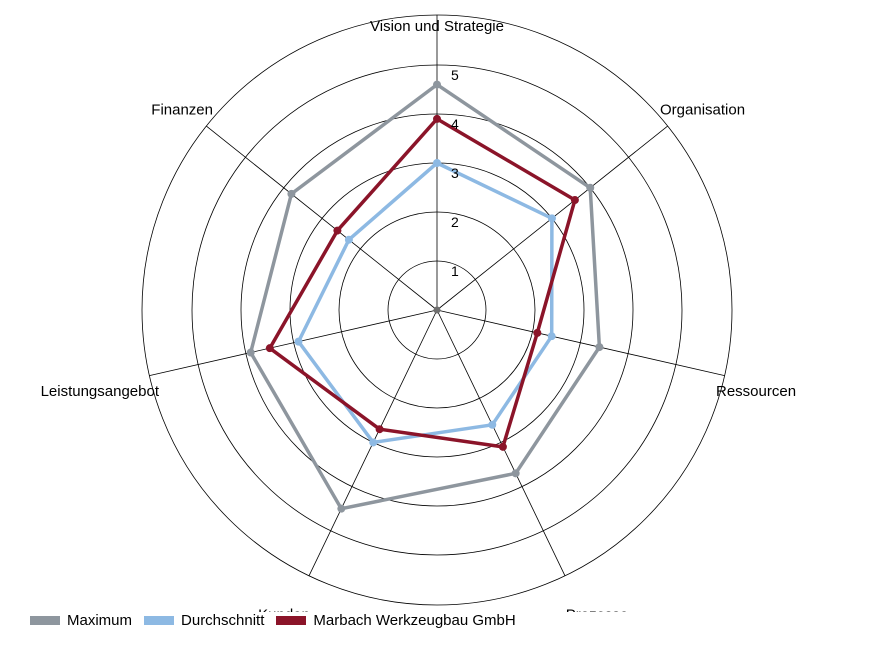 The height and width of the screenshot is (652, 869). What do you see at coordinates (45, 620) in the screenshot?
I see `legend-swatch-maximum` at bounding box center [45, 620].